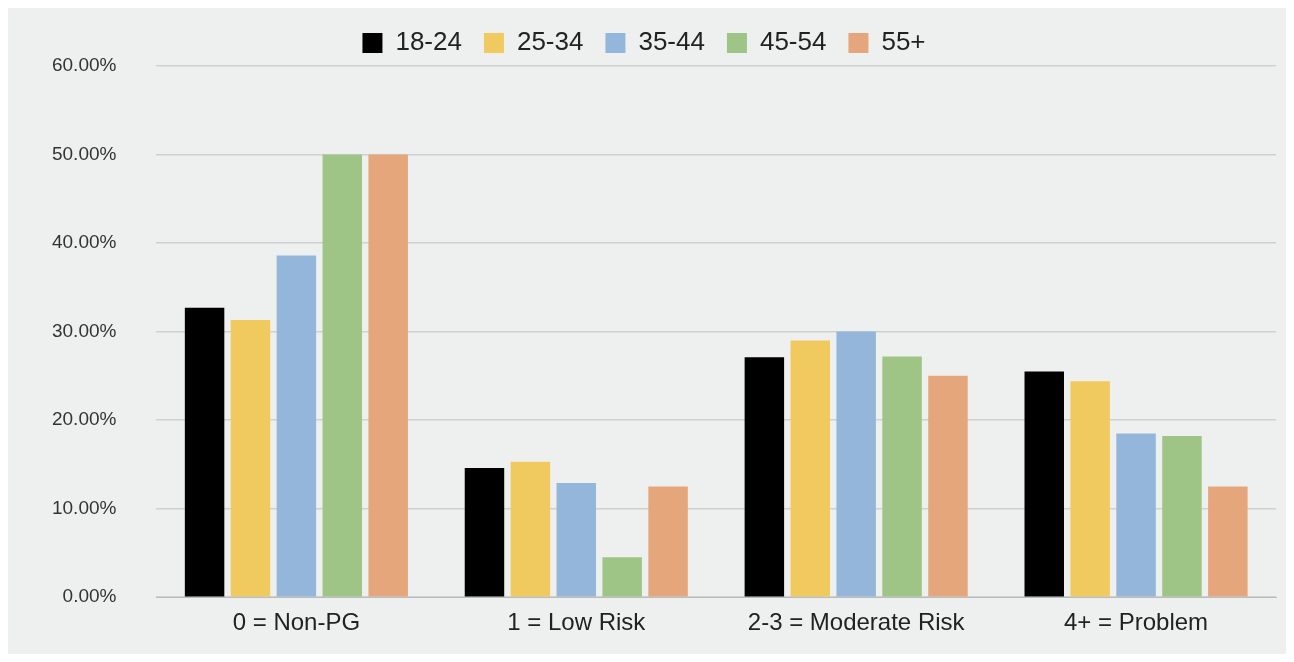  Describe the element at coordinates (577, 622) in the screenshot. I see `x-tick-label: 1 = Low Risk` at that location.